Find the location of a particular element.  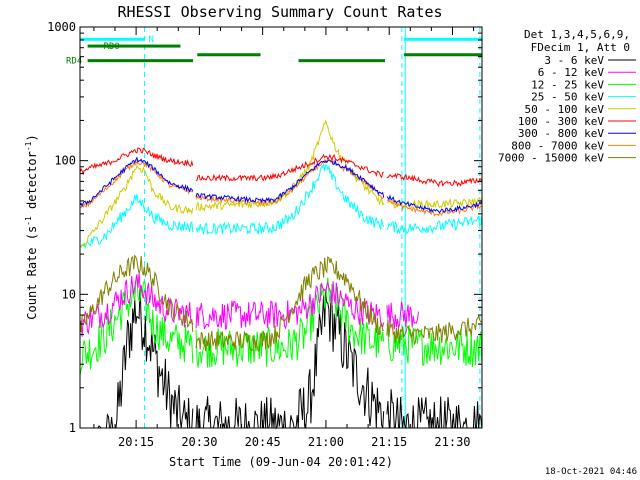

legend-label: 800 - 7000 keV is located at coordinates (557, 145).